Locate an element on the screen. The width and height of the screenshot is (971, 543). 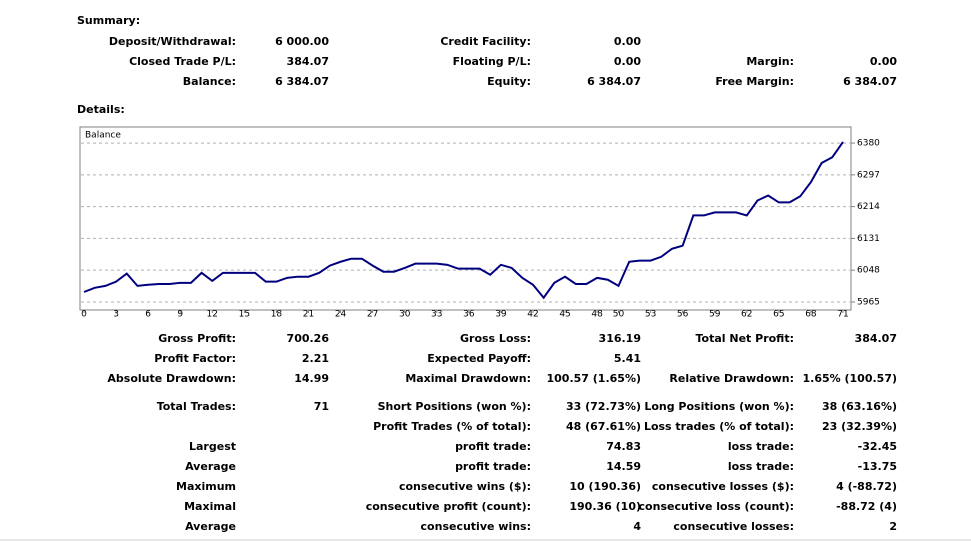
y-tick-label: 6131 is located at coordinates (868, 239).